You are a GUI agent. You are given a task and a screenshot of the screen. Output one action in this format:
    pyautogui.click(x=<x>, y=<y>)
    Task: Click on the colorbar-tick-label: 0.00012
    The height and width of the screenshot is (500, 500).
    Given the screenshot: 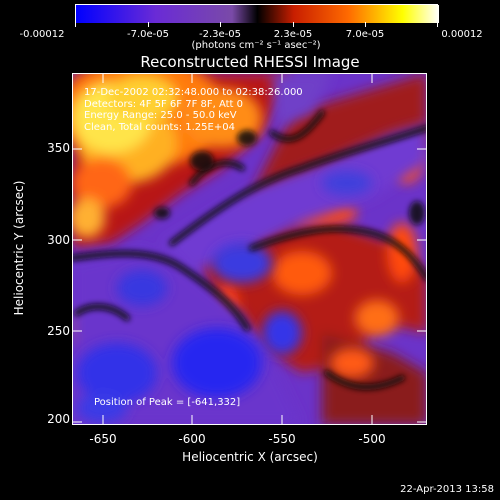 What is the action you would take?
    pyautogui.click(x=462, y=34)
    